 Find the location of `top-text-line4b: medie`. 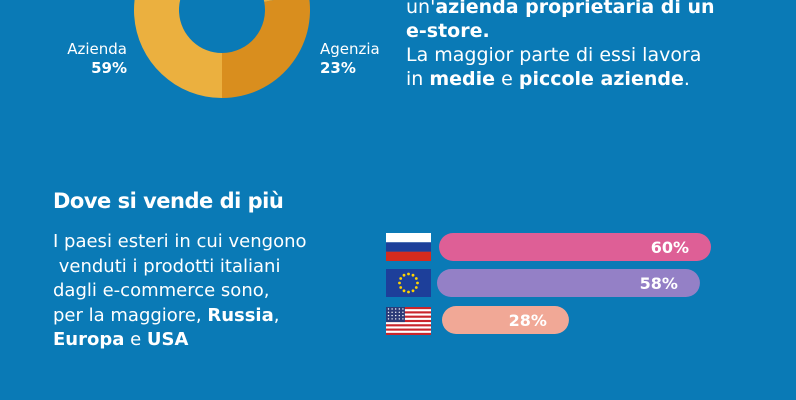

top-text-line4b: medie is located at coordinates (462, 79).